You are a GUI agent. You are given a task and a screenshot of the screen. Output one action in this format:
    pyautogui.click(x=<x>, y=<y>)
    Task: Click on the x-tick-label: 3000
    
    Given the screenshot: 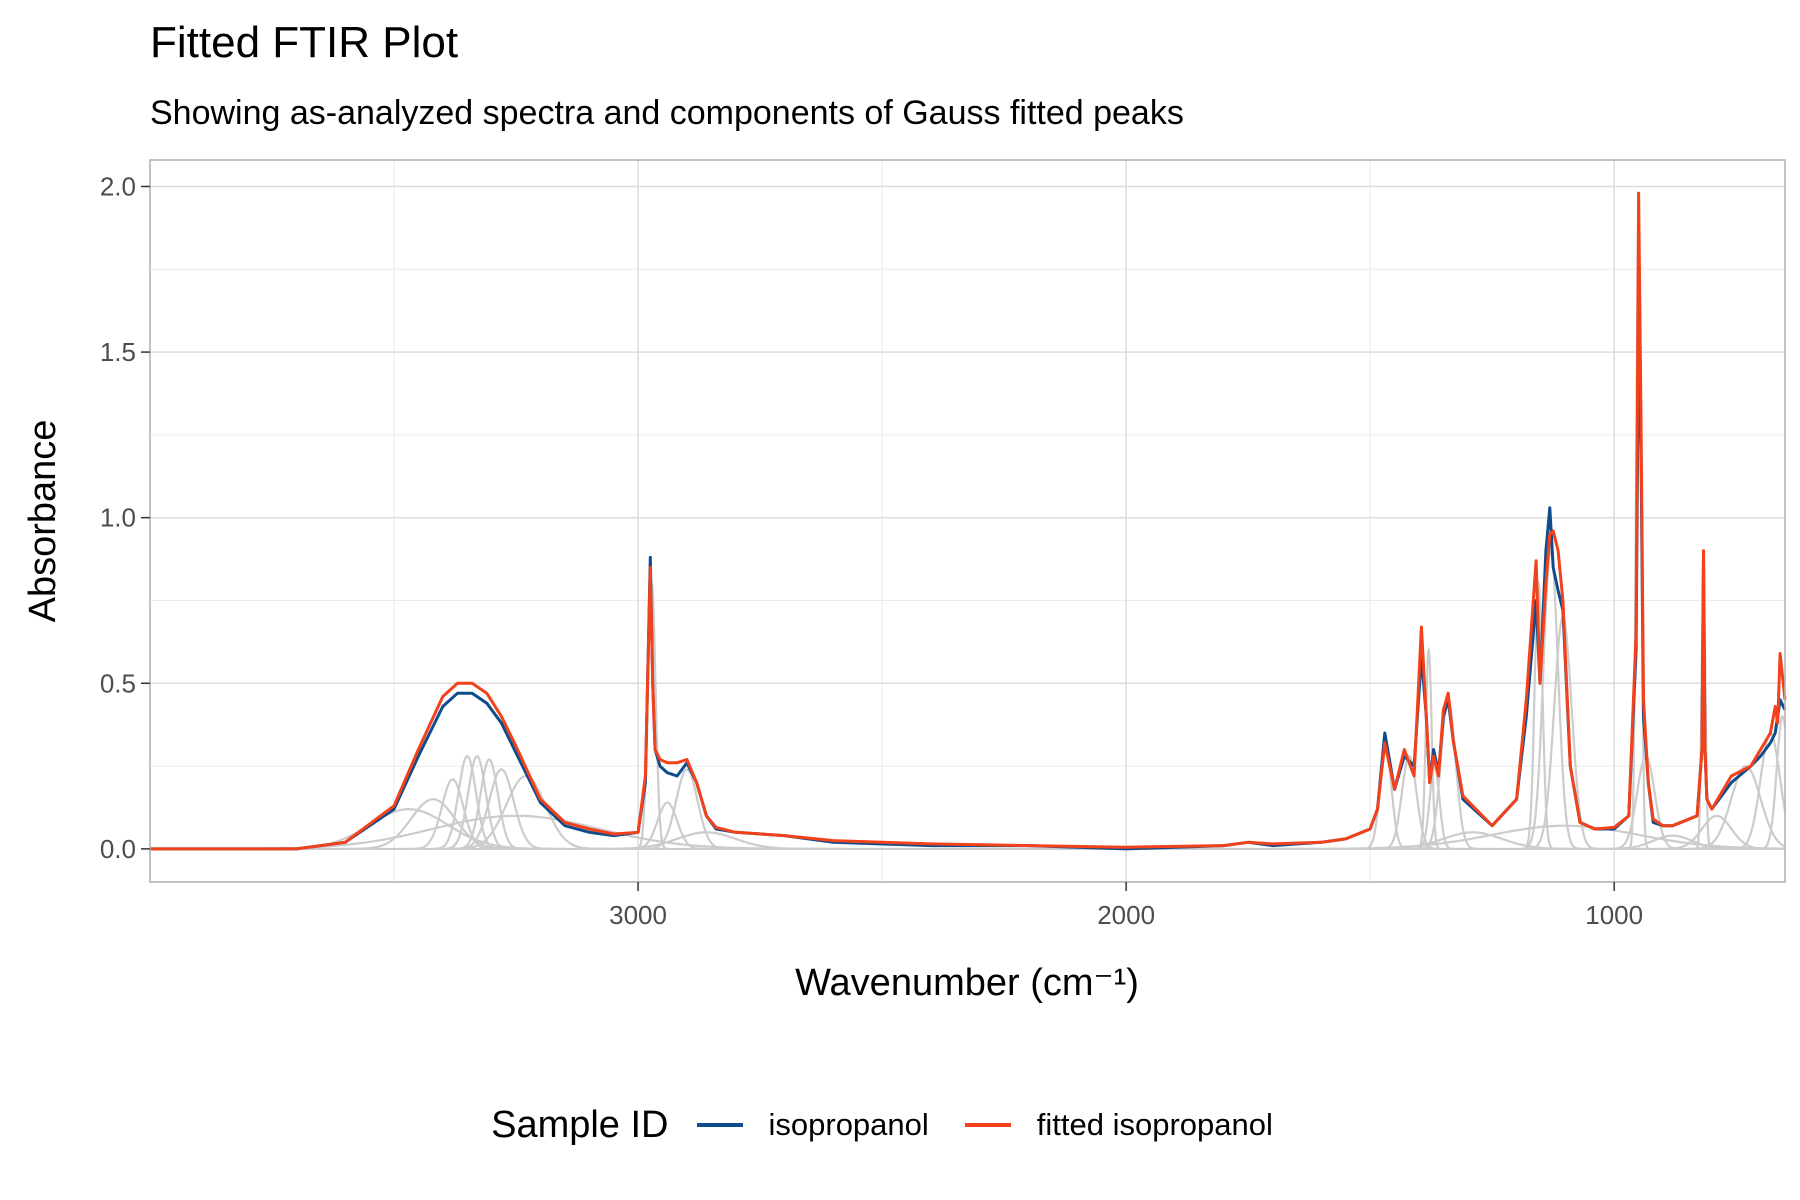 What is the action you would take?
    pyautogui.click(x=638, y=915)
    